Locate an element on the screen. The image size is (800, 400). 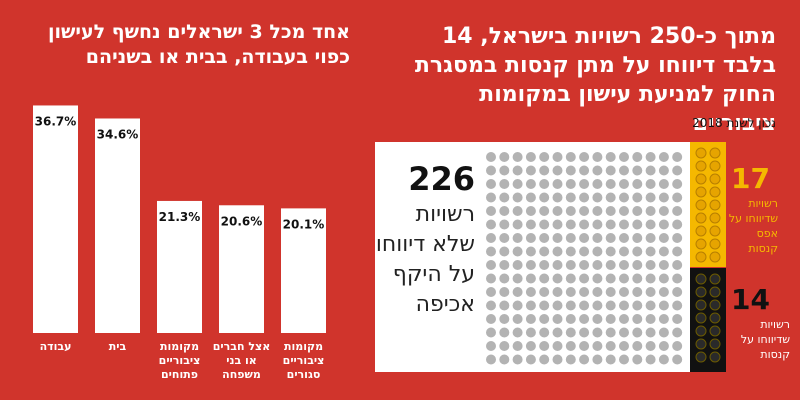
zero-fines-block is located at coordinates (708, 204).